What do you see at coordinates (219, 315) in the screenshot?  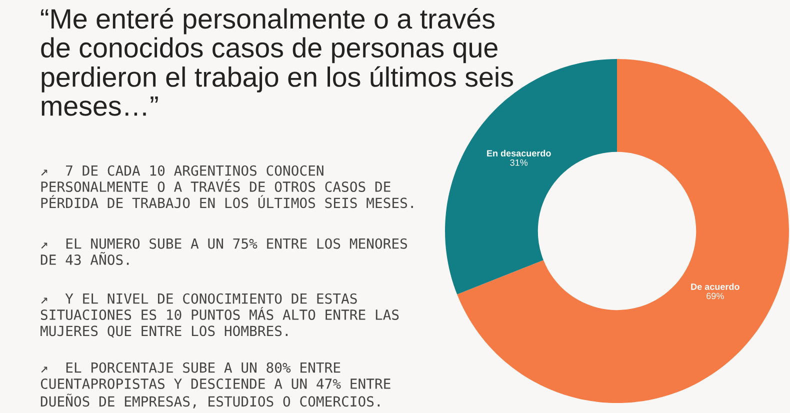 I see `text: ↗ Y EL NIVEL DE CONOCIMIENTO DE ESTAS SITUACIONES ES 10 PUNTOS MÁS ALTO ENTRE LAS MUJERES QUE ENTRE LOS HOMBRES.` at bounding box center [219, 315].